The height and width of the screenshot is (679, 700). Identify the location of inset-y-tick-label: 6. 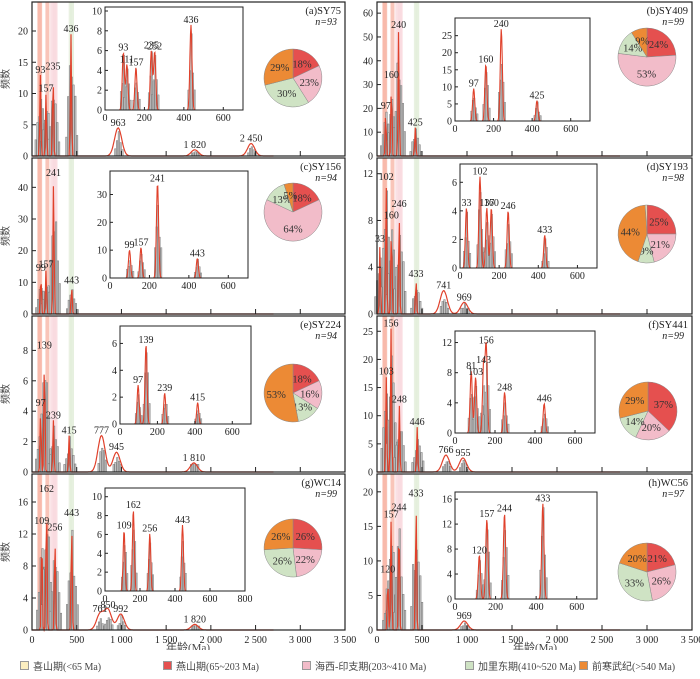
(99, 535).